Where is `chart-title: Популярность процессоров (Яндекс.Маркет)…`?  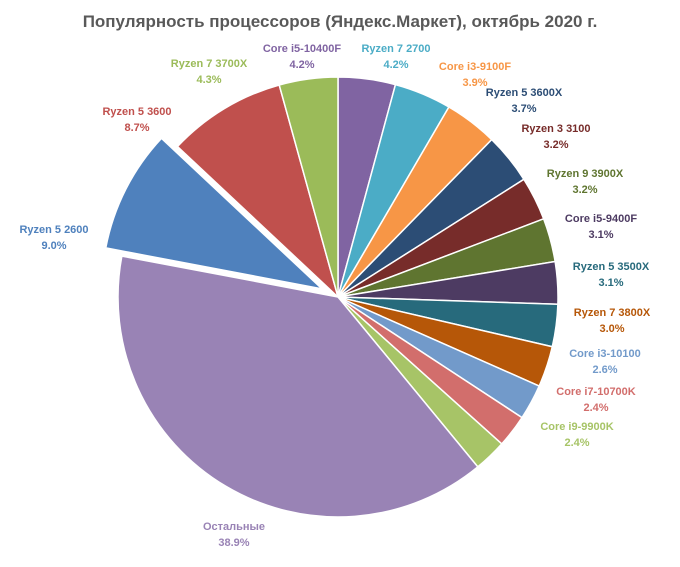 chart-title: Популярность процессоров (Яндекс.Маркет)… is located at coordinates (340, 21).